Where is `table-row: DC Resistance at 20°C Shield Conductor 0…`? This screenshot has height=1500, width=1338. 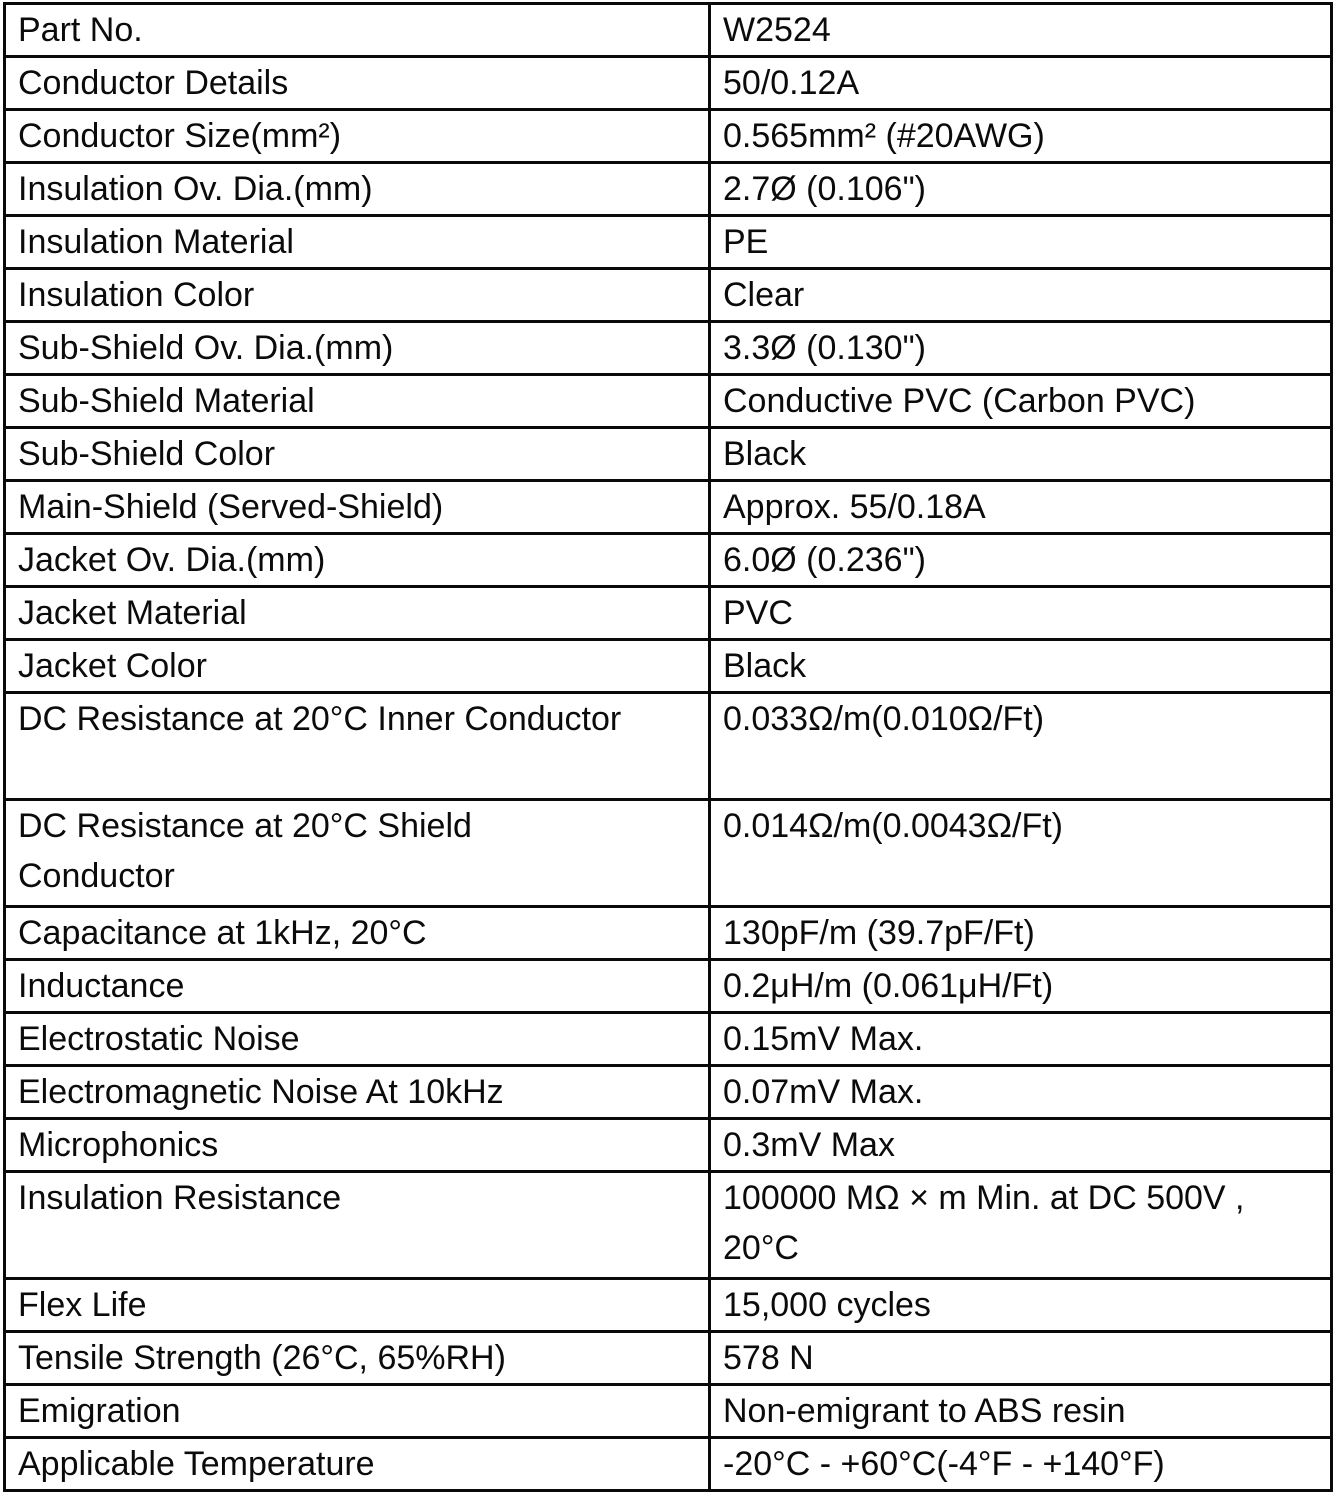
table-row: DC Resistance at 20°C Shield Conductor 0… is located at coordinates (668, 853).